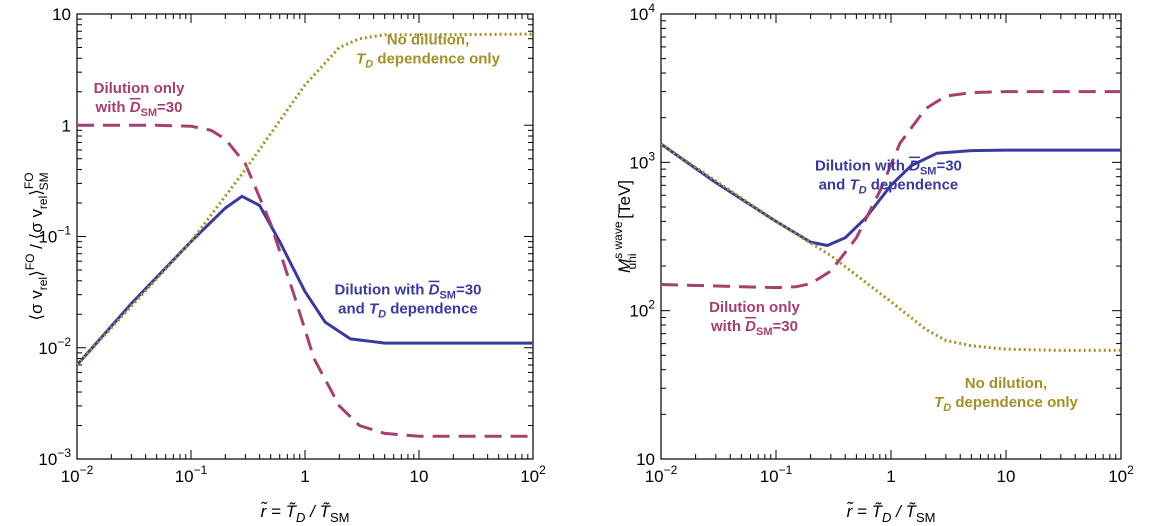  What do you see at coordinates (54, 346) in the screenshot?
I see `y-tick-label: 10⁻²` at bounding box center [54, 346].